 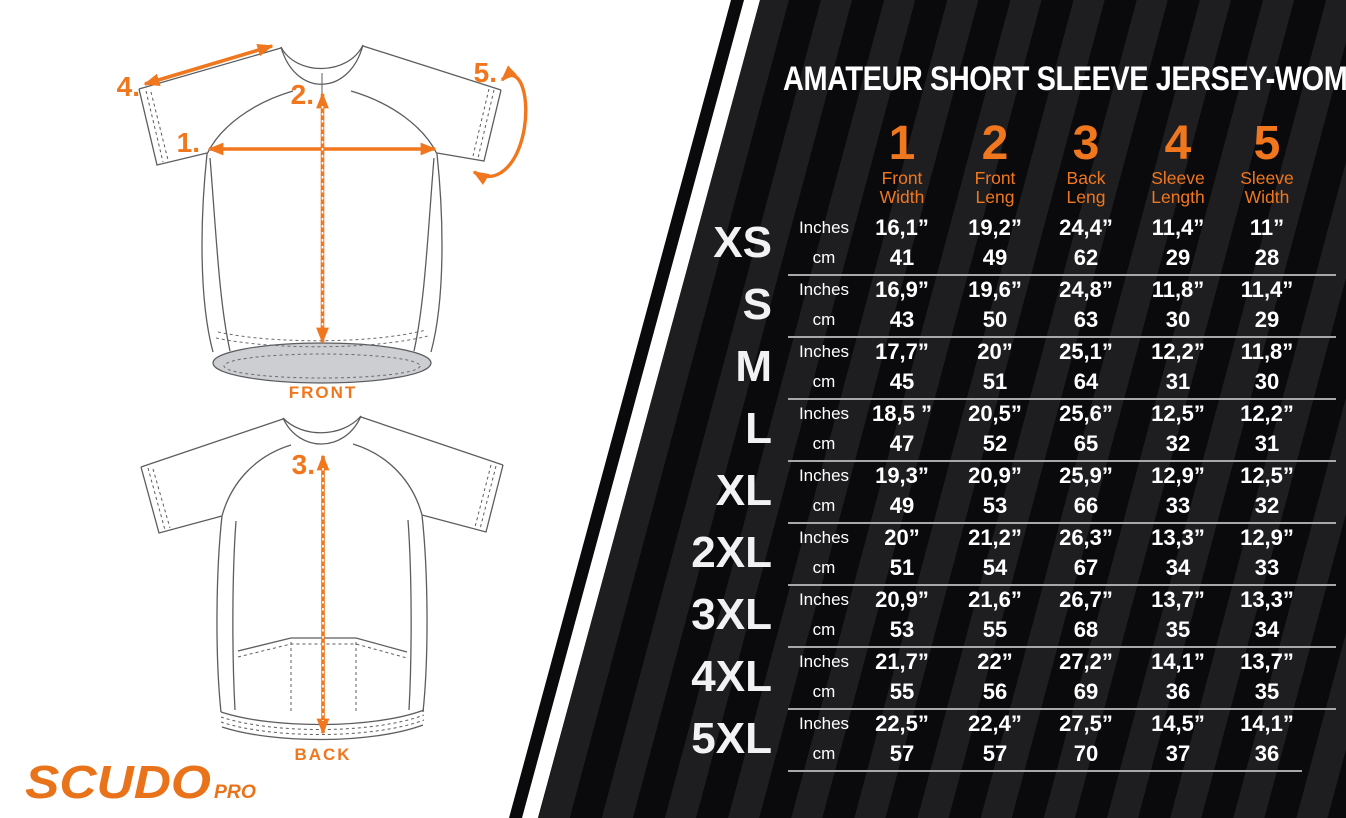 I want to click on column-header-3: 3 Back Leng, so click(x=1086, y=163).